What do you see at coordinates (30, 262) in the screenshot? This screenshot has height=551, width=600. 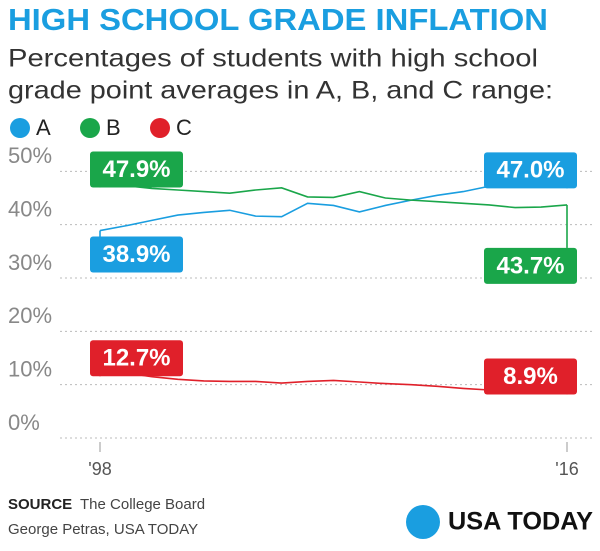 I see `y-tick-label: 30%` at bounding box center [30, 262].